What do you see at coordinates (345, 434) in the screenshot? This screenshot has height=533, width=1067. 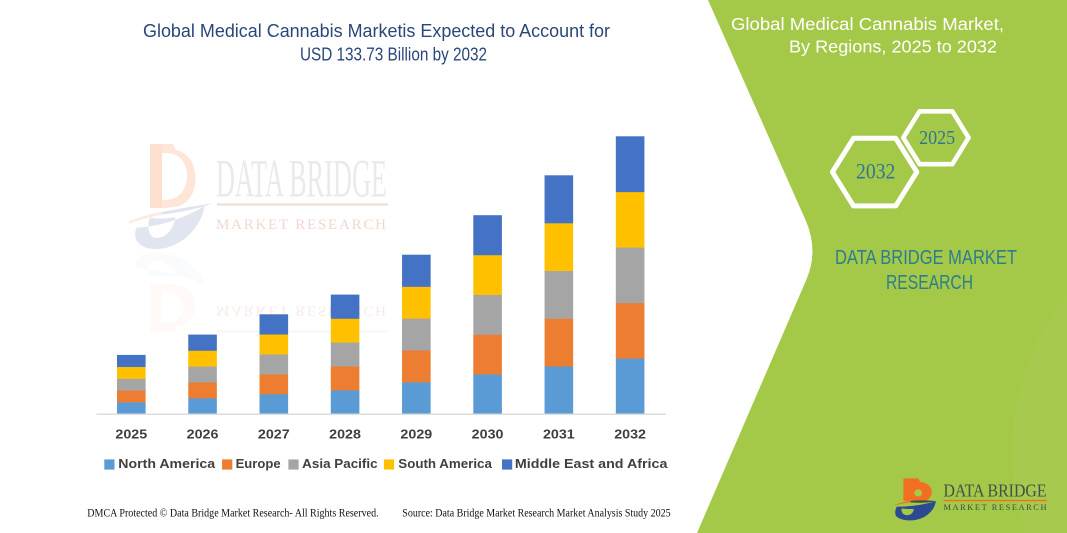 I see `svg-text: 2028` at bounding box center [345, 434].